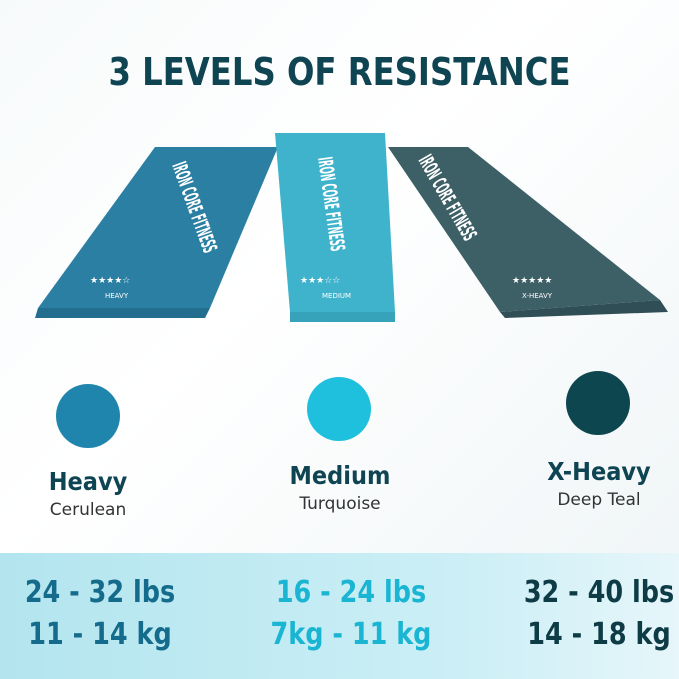 The width and height of the screenshot is (679, 679). I want to click on weight-kg: 11 - 14 kg, so click(100, 634).